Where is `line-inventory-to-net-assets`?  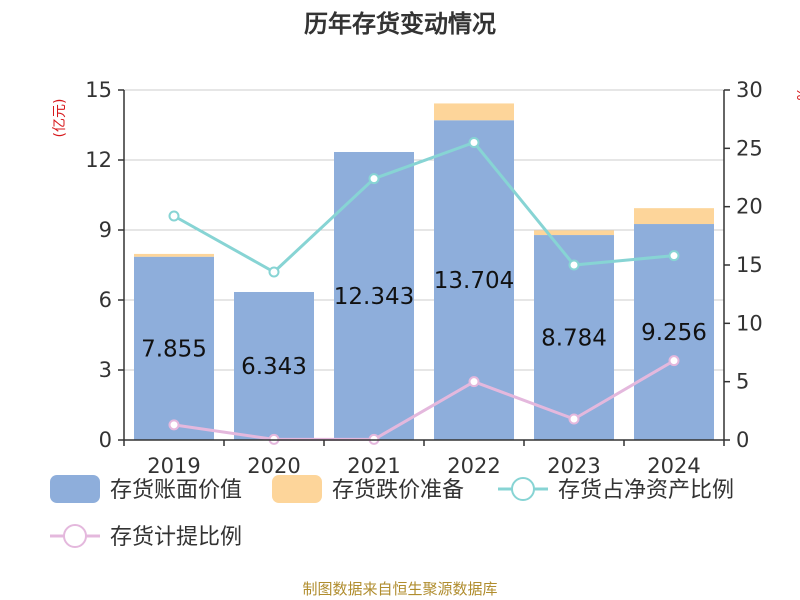 line-inventory-to-net-assets is located at coordinates (424, 207).